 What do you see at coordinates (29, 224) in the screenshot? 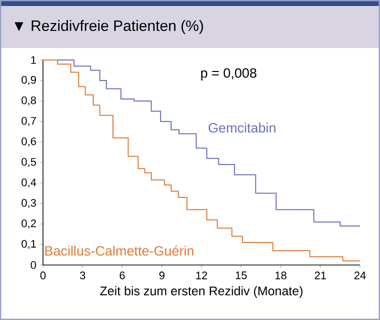
I see `y-tick-label: 0,2` at bounding box center [29, 224].